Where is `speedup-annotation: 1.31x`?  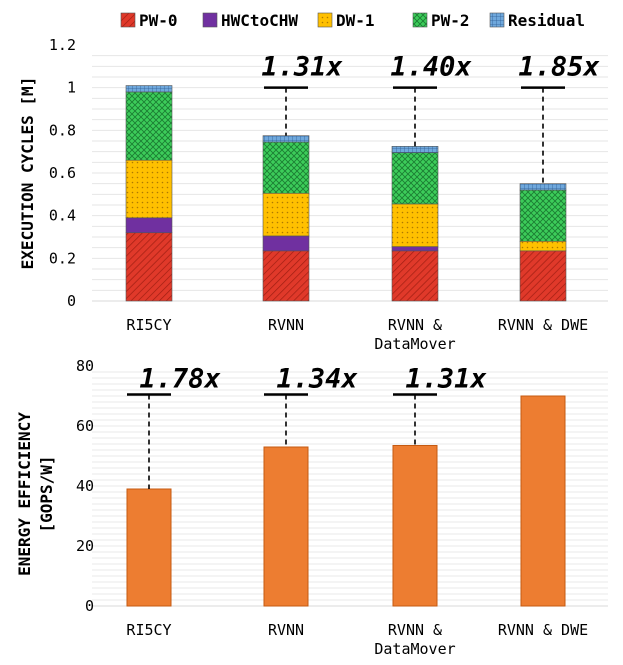
speedup-annotation: 1.31x is located at coordinates (302, 67).